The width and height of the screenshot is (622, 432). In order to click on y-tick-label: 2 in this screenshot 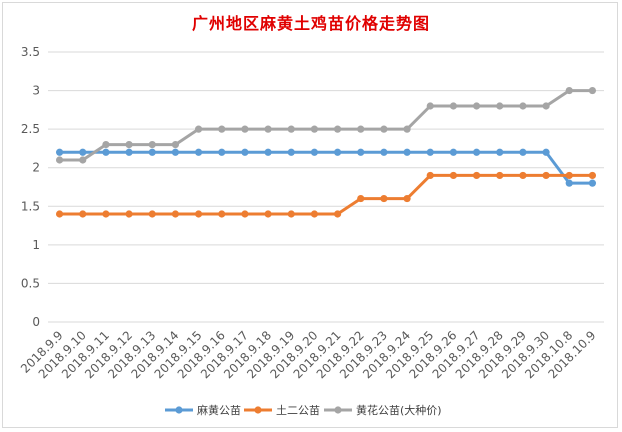, I will do `click(36, 168)`.